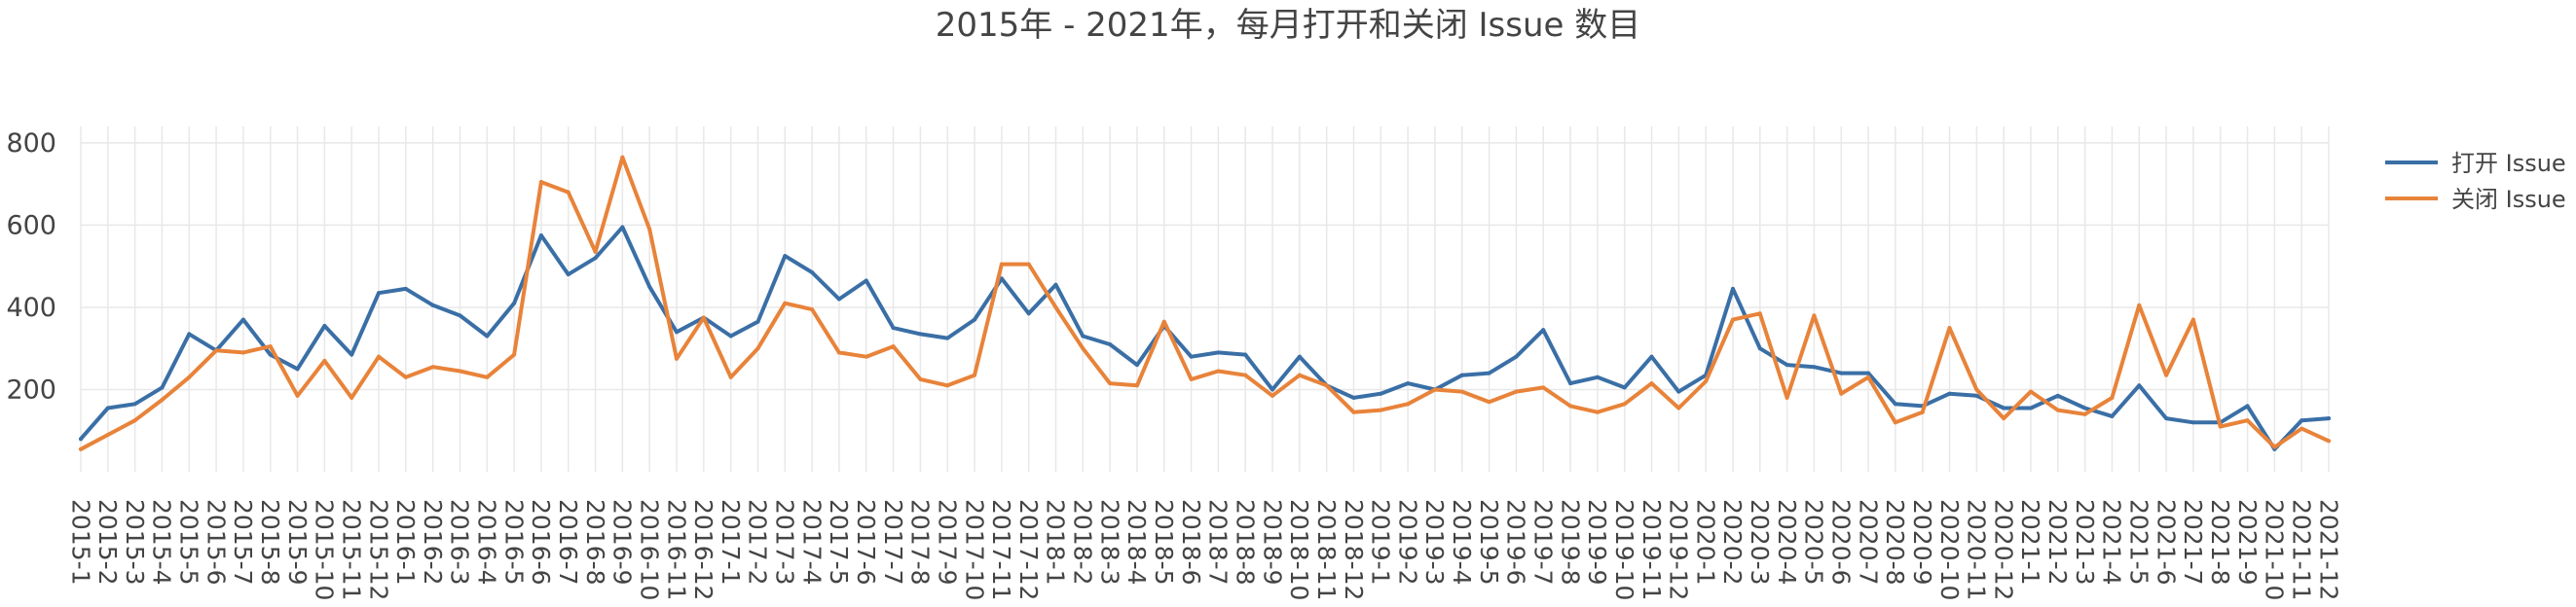  What do you see at coordinates (1083, 542) in the screenshot?
I see `x-tick-label: 2018-2` at bounding box center [1083, 542].